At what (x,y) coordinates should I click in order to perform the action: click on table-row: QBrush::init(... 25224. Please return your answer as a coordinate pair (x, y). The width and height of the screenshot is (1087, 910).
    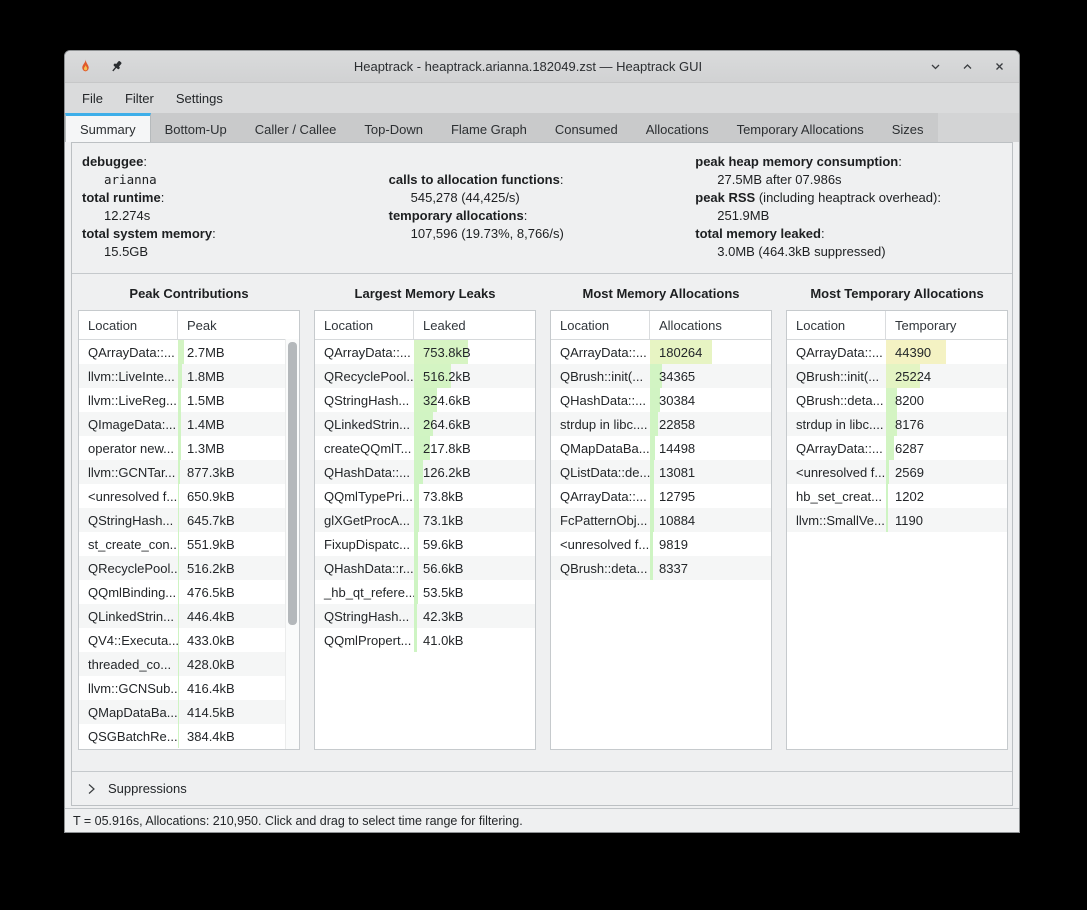
    Looking at the image, I should click on (897, 376).